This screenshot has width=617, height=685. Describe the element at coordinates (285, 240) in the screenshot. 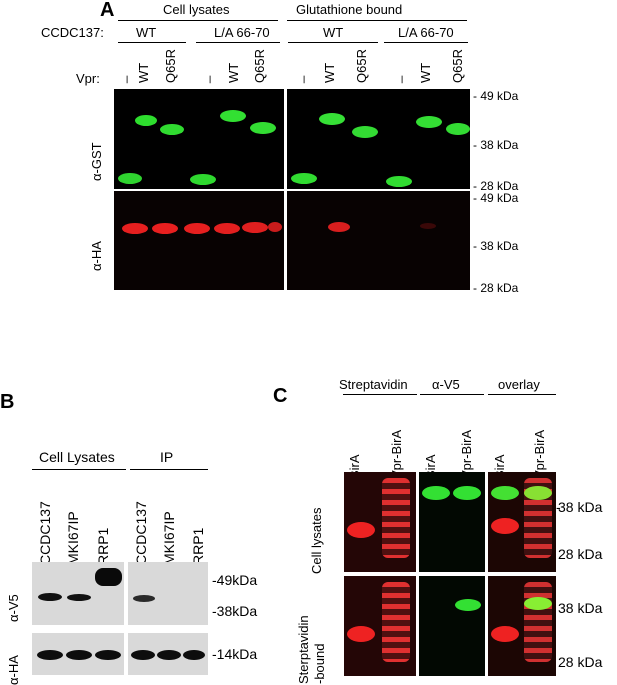

I see `blot-divider` at that location.